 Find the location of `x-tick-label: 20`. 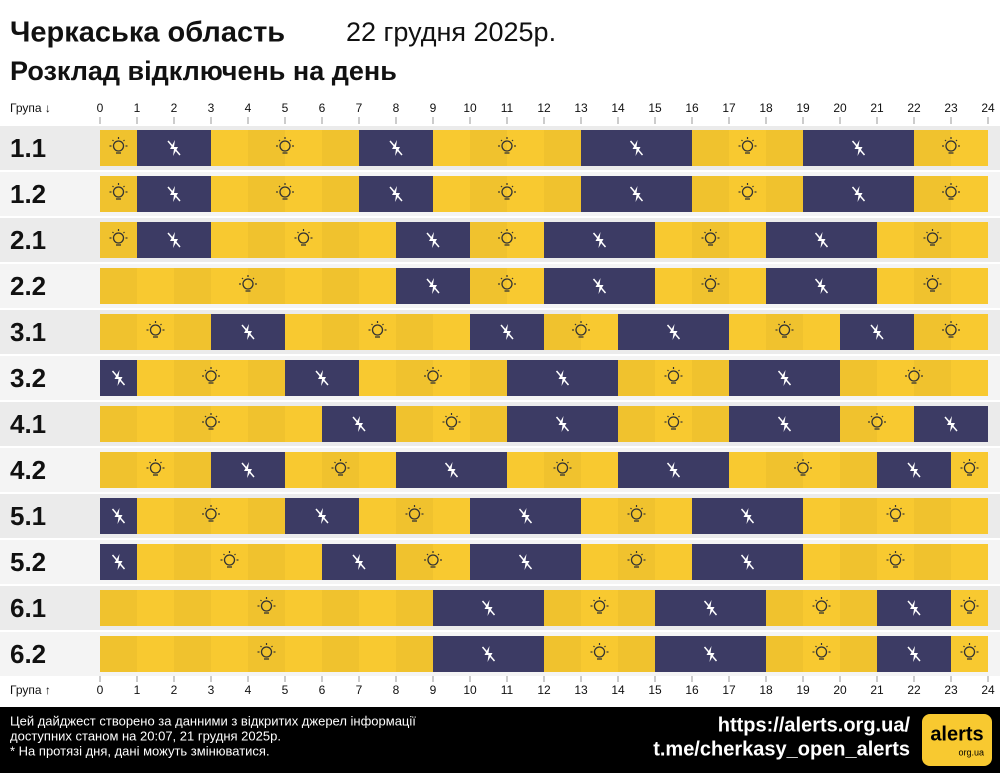

x-tick-label: 20 is located at coordinates (840, 690).